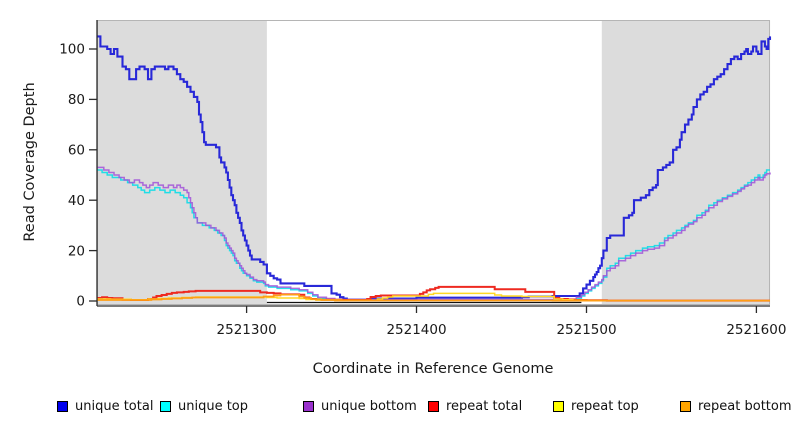 The image size is (792, 432). What do you see at coordinates (416, 330) in the screenshot?
I see `x-tick-label: 2521400` at bounding box center [416, 330].